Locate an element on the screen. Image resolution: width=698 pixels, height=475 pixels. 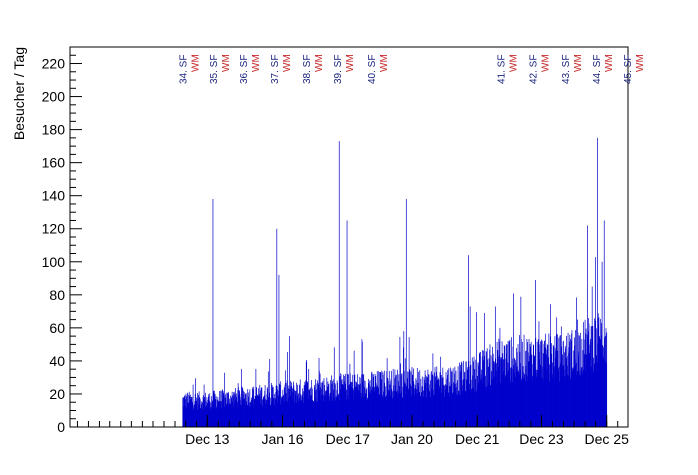
x-tick-label-6: Dec 25 is located at coordinates (607, 439).